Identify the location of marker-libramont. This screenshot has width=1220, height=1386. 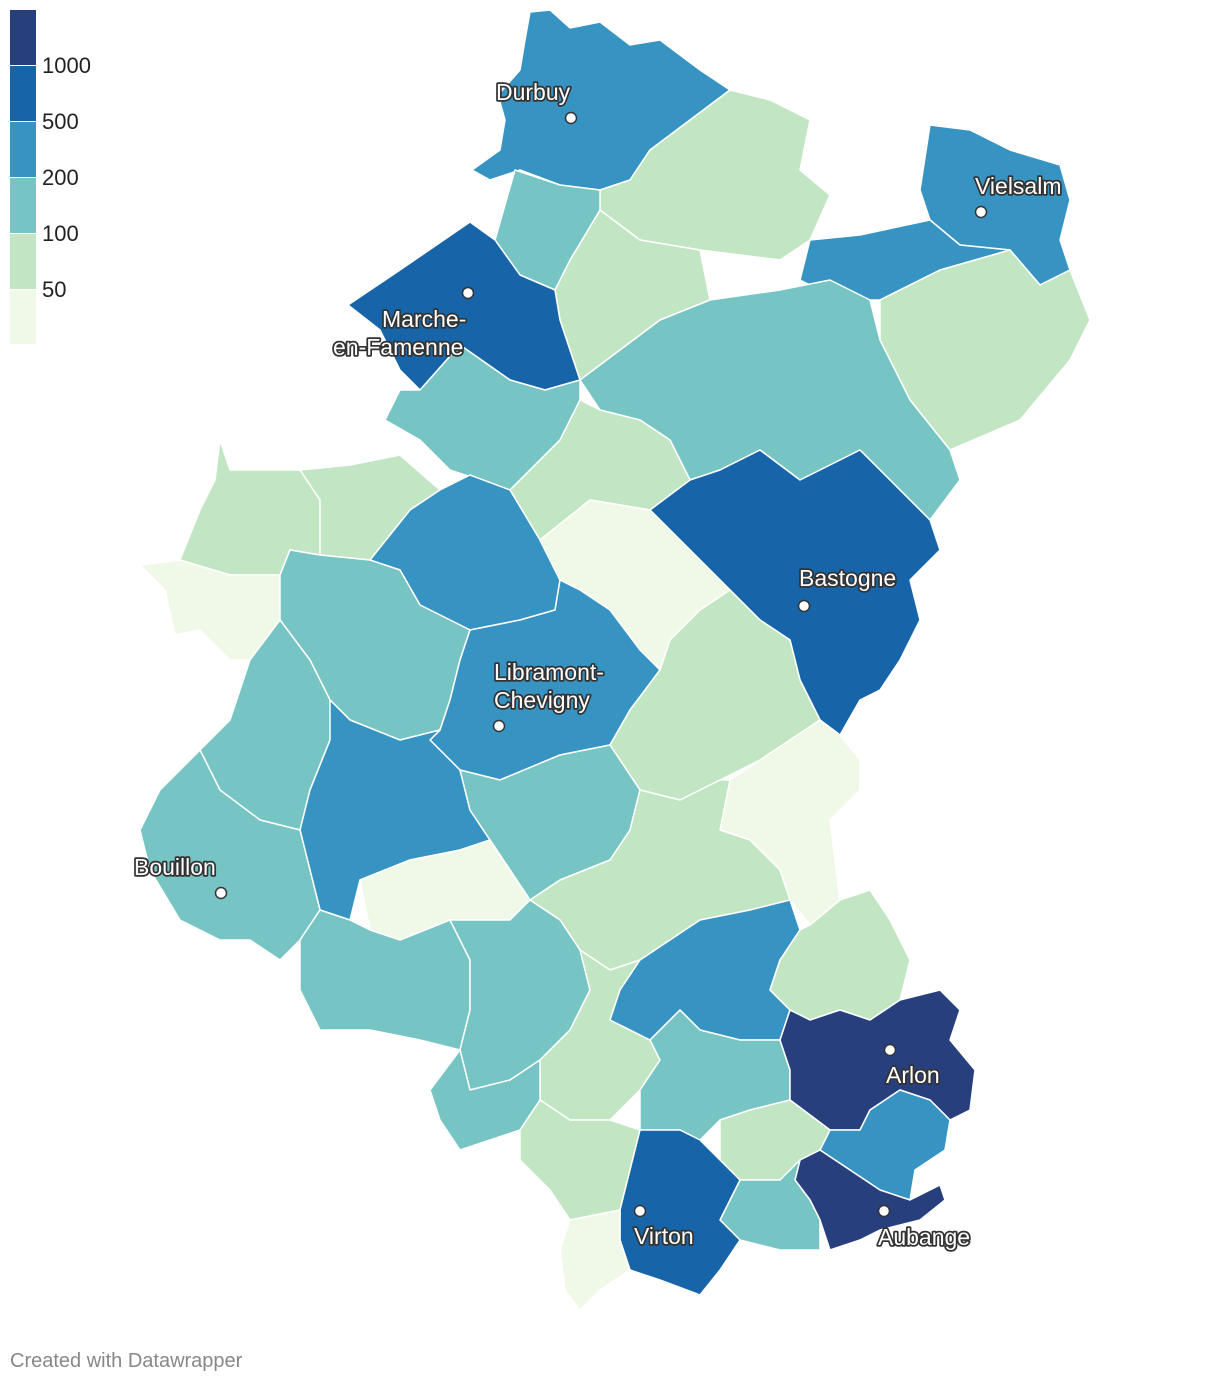
(499, 726).